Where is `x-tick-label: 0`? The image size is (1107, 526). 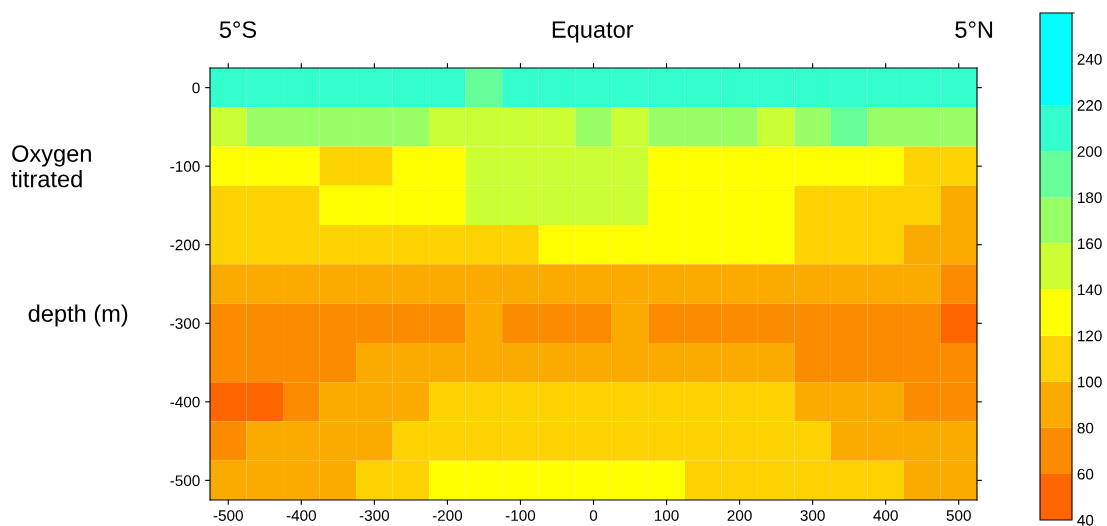
x-tick-label: 0 is located at coordinates (593, 515).